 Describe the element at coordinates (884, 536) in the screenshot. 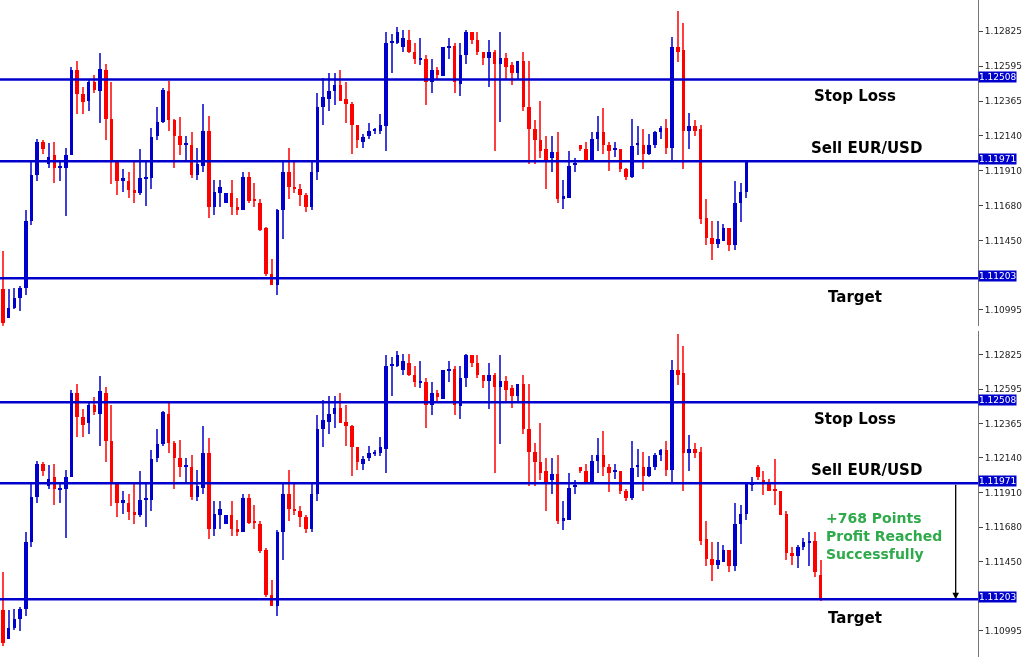

I see `annotation: +768 Points Profit Reached Successfully` at that location.